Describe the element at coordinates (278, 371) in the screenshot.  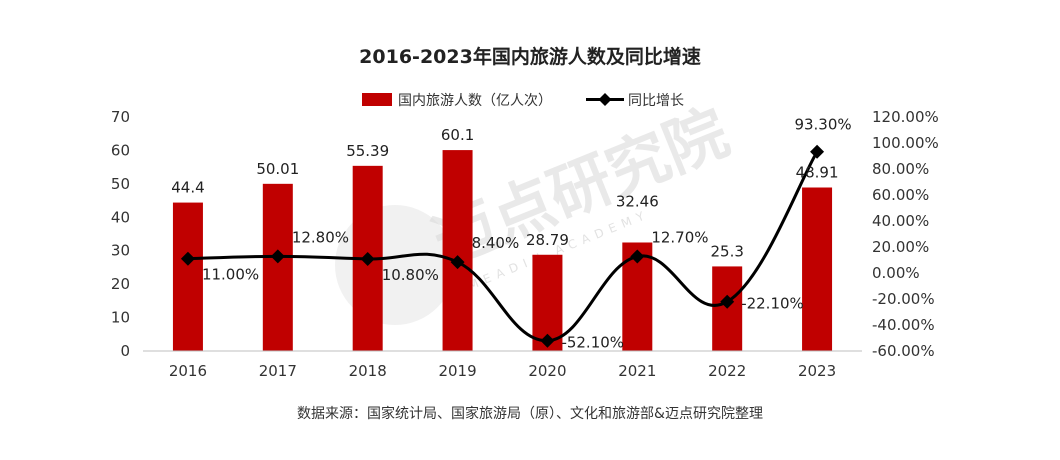
I see `x-axis-tick-label: 2017` at that location.